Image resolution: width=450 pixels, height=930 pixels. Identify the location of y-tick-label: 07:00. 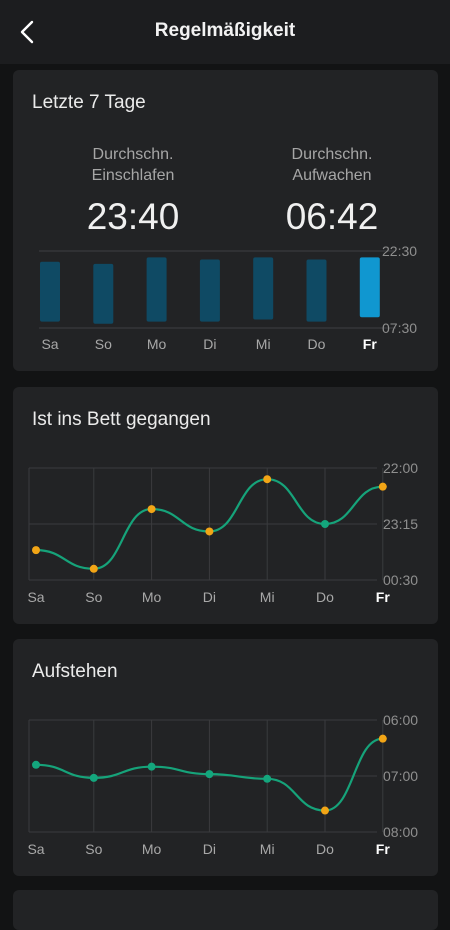
(400, 776).